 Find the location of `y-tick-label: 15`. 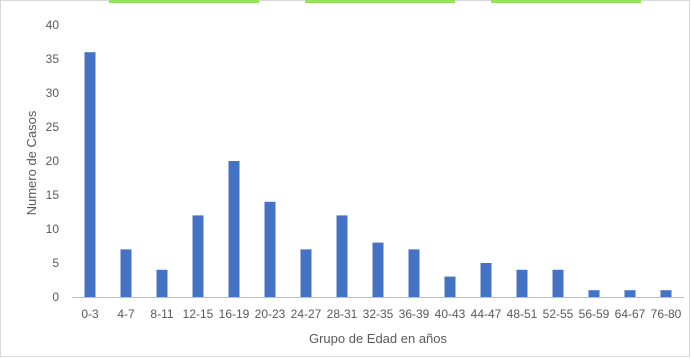

y-tick-label: 15 is located at coordinates (53, 195).